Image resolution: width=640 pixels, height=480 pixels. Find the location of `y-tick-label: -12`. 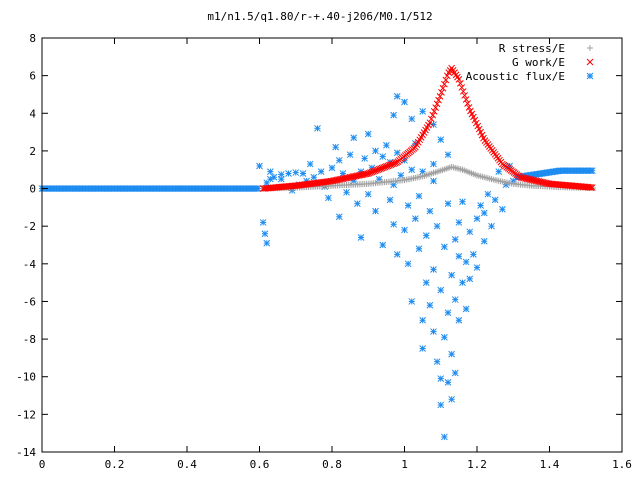

y-tick-label: -12 is located at coordinates (26, 414).